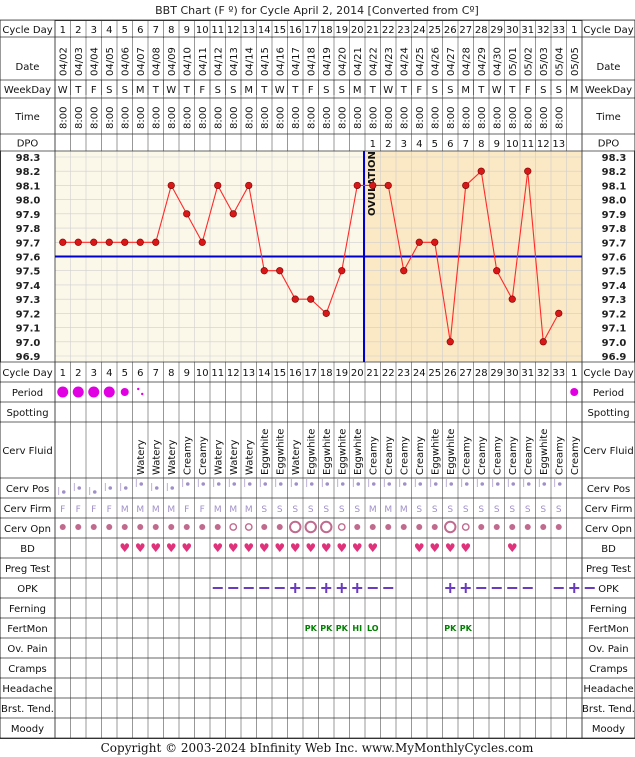 The width and height of the screenshot is (635, 757). I want to click on cycle-day-label: 26, so click(450, 373).